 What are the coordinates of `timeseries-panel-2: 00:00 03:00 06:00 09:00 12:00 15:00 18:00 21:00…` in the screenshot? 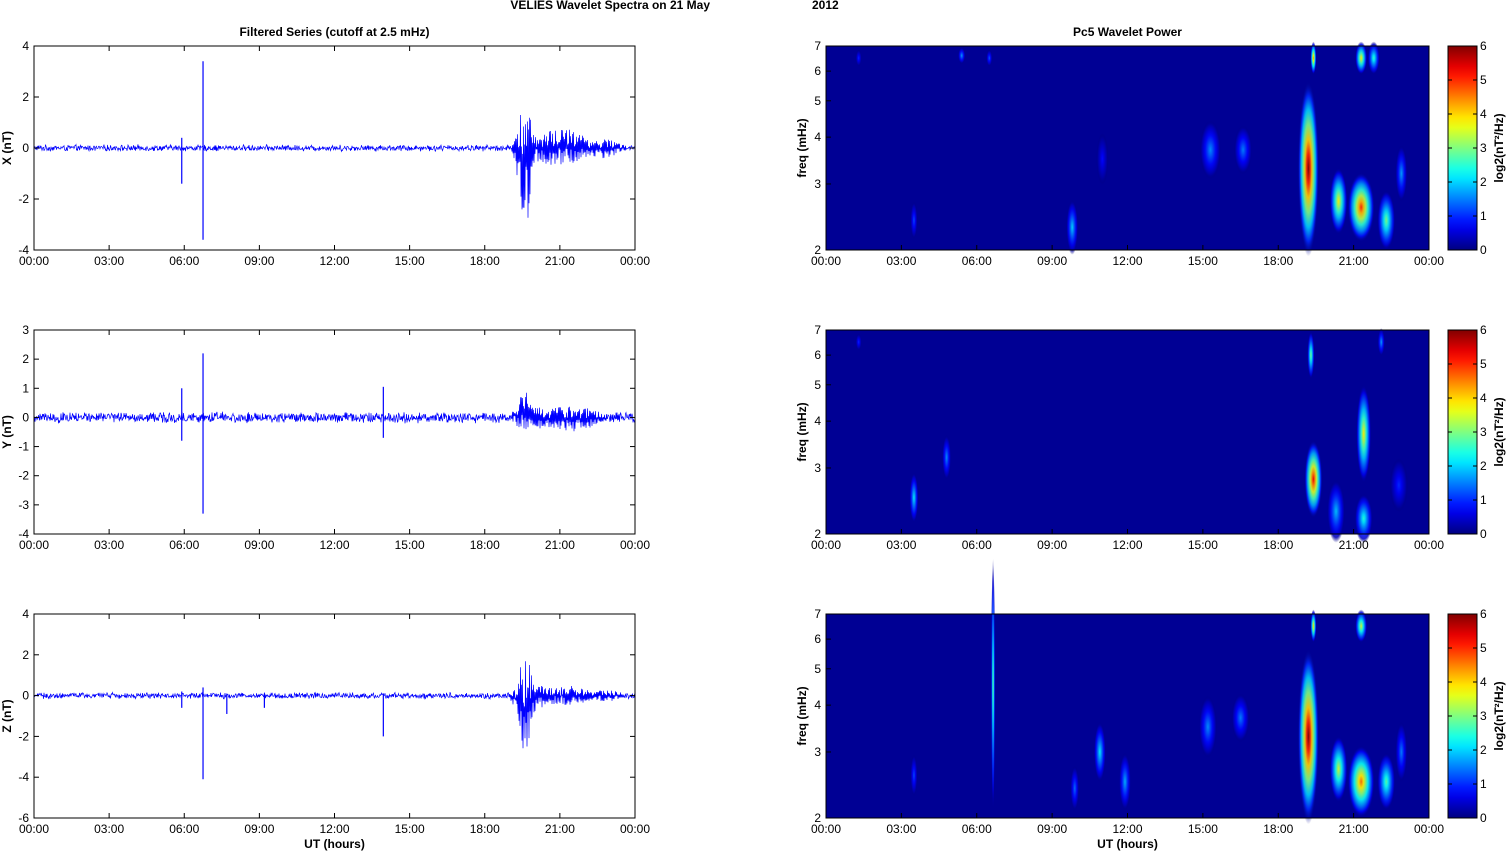 It's located at (325, 437).